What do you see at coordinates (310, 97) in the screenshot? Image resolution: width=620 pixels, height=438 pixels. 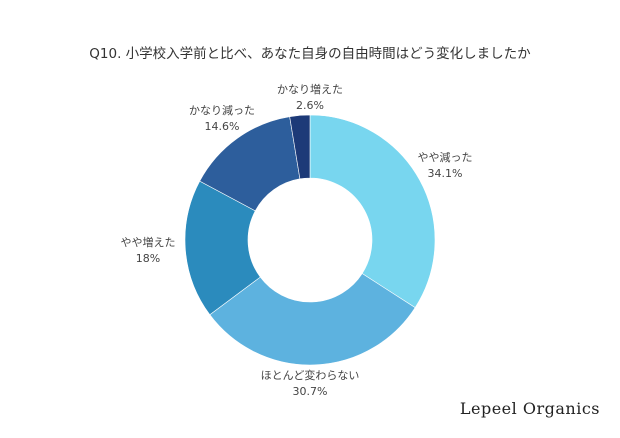 I see `slice-label-4: かなり増えた 2.6%` at bounding box center [310, 97].